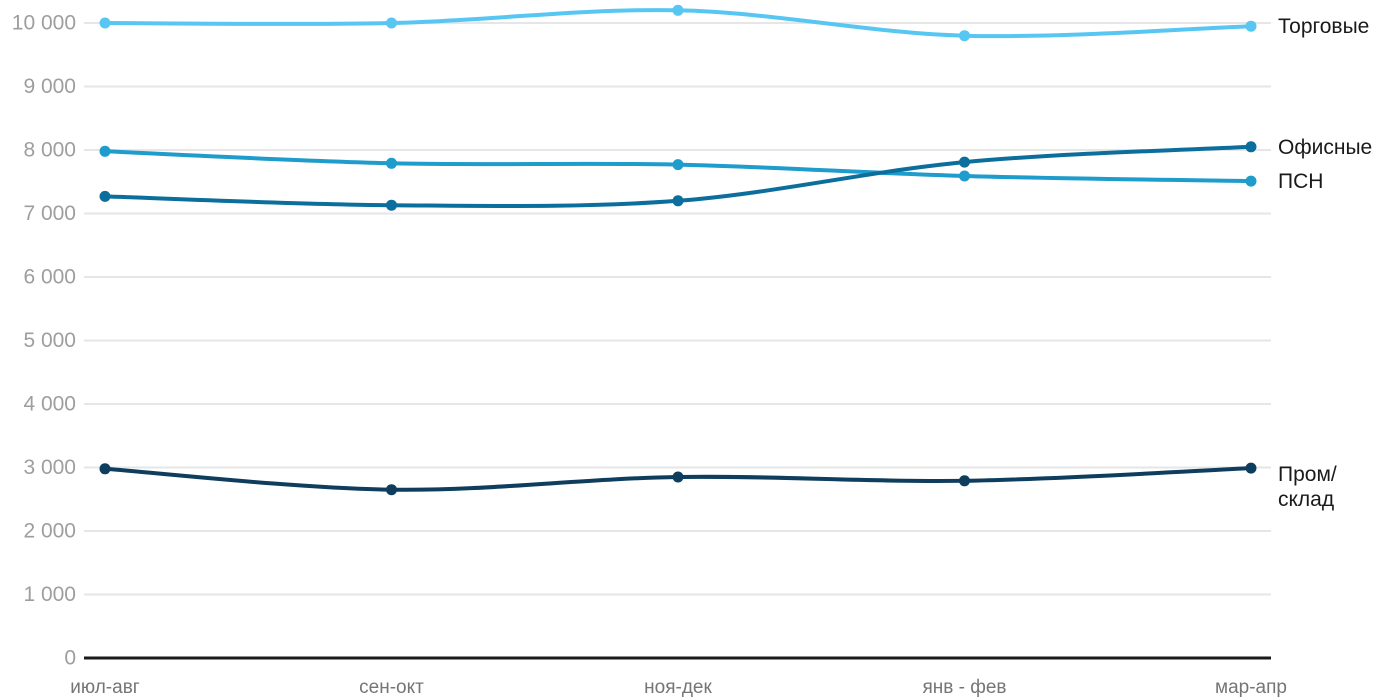 This screenshot has height=700, width=1400. Describe the element at coordinates (49, 594) in the screenshot. I see `y-axis-tick-label: 1 000` at that location.